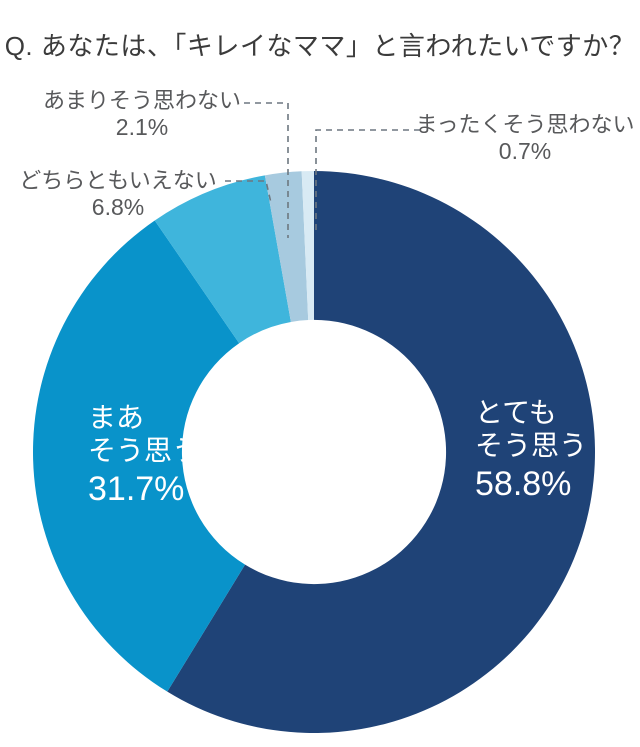  Describe the element at coordinates (118, 180) in the screenshot. I see `callout-dochira-label: どちらともいえない` at that location.